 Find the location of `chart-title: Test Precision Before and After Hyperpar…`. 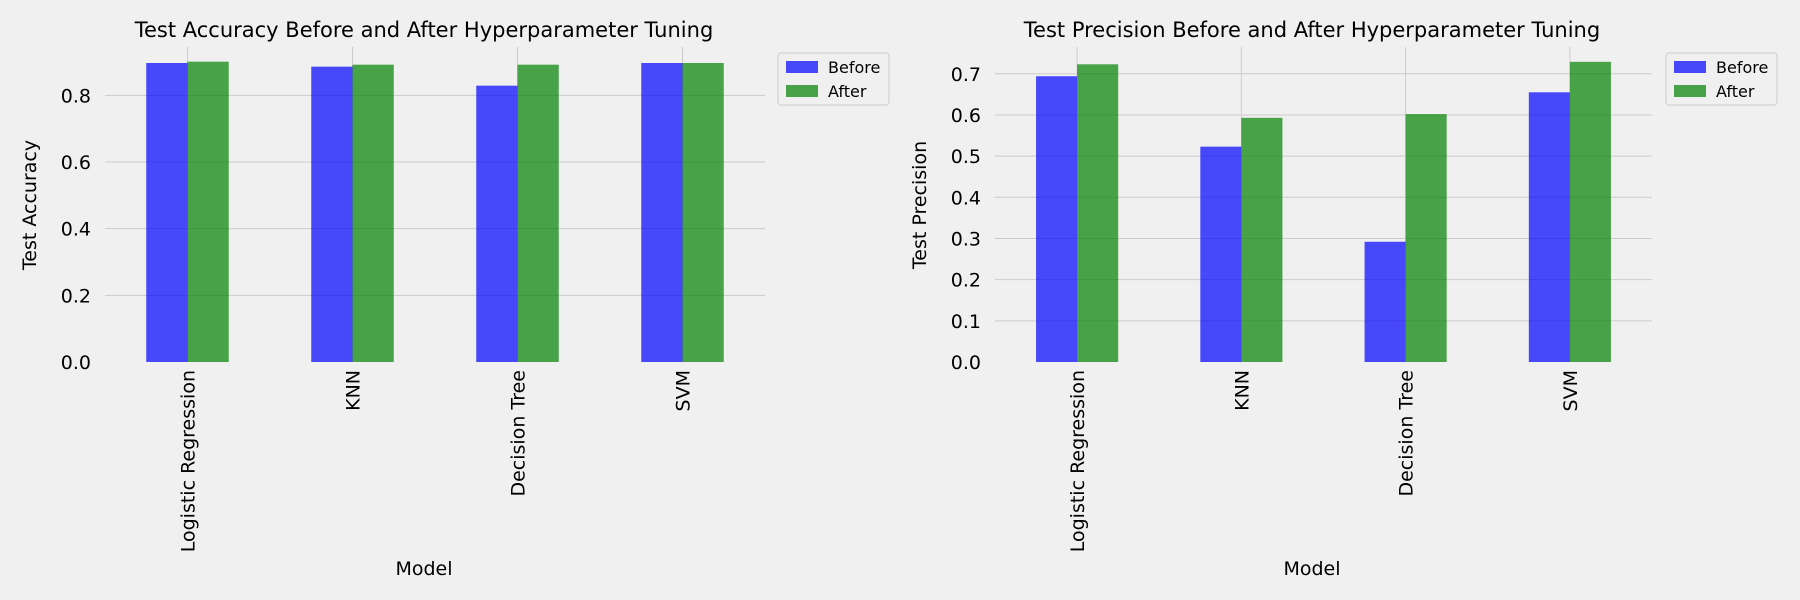

chart-title: Test Precision Before and After Hyperpar… is located at coordinates (1311, 30).